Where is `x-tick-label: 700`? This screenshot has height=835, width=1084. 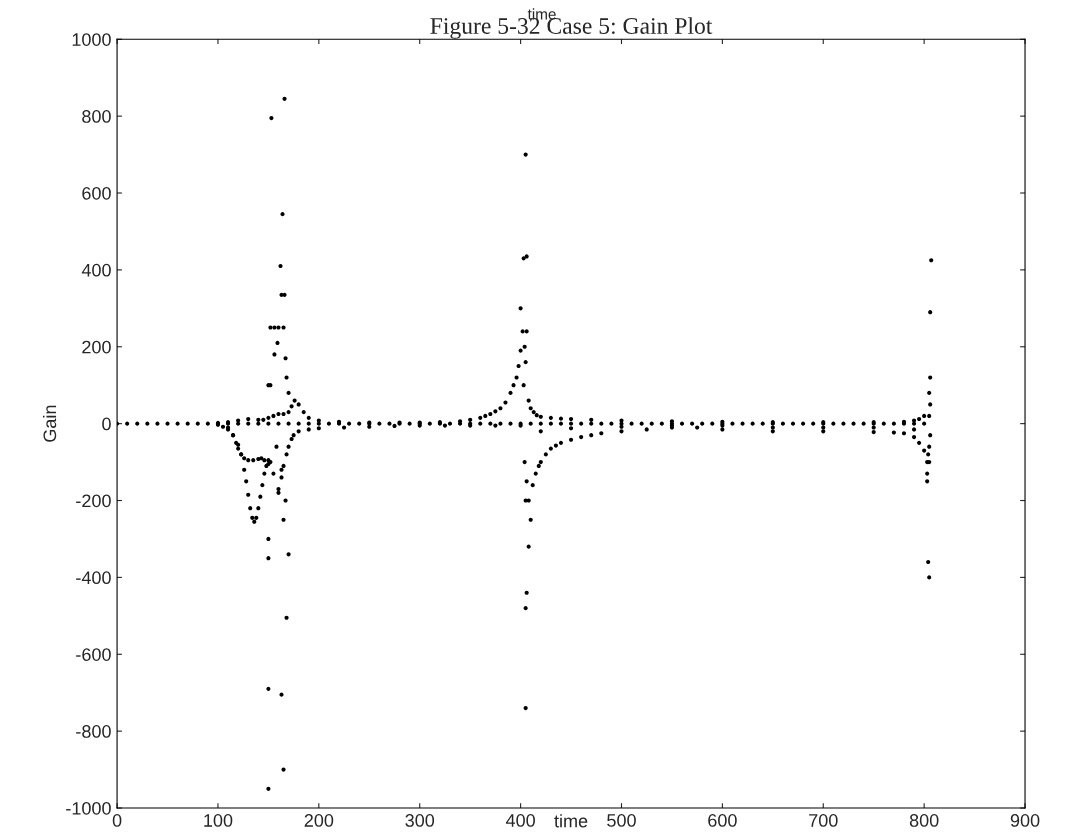
x-tick-label: 700 is located at coordinates (823, 820).